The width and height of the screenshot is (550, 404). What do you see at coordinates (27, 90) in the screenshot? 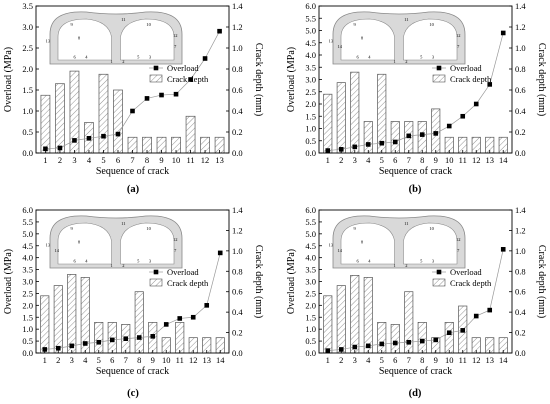
I see `left-tick-label: 1.5` at bounding box center [27, 90].